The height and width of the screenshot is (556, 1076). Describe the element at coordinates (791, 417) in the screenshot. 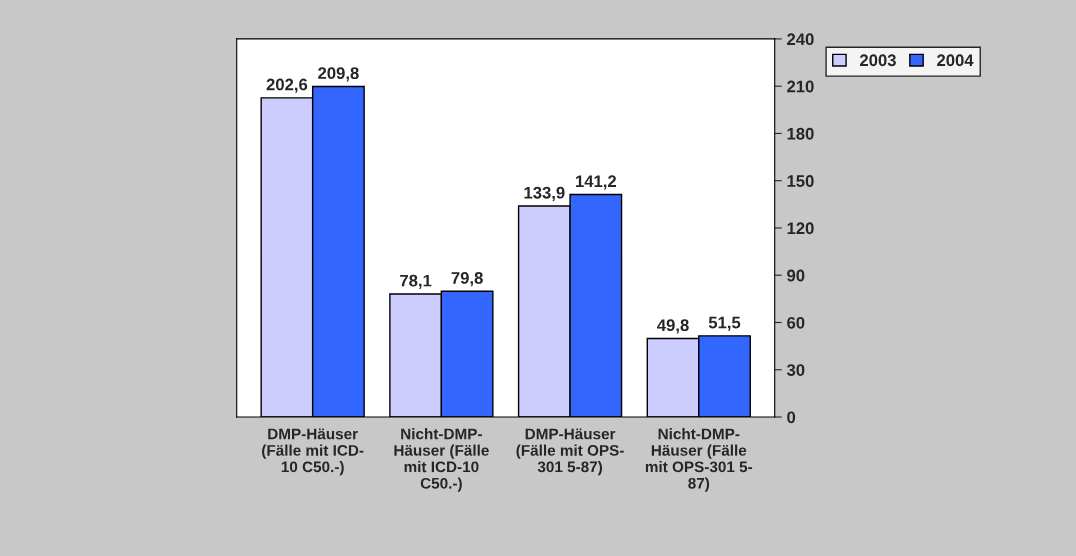

I see `y-tick-label: 0` at that location.